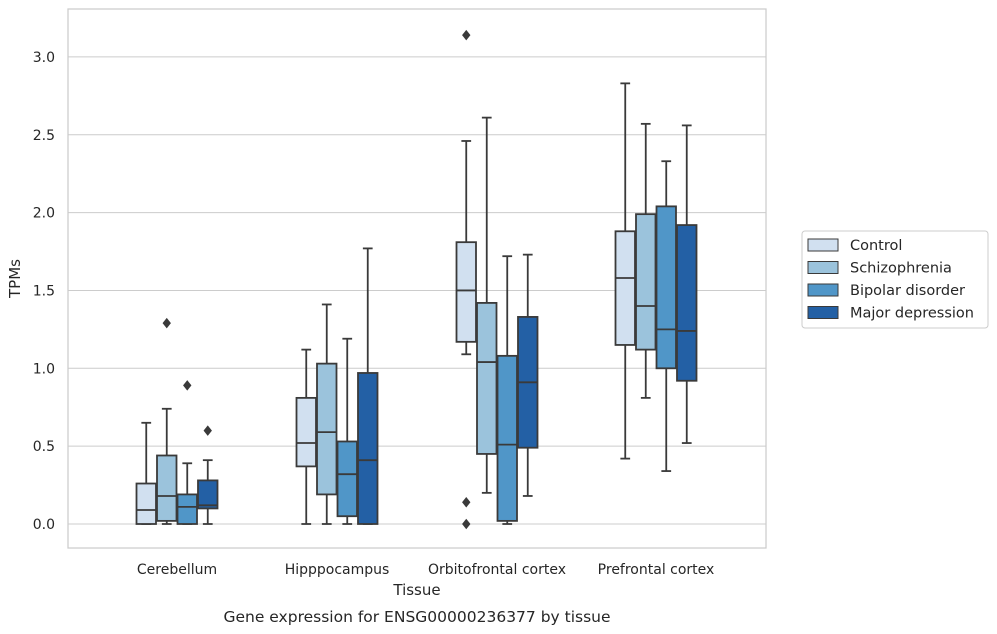  I want to click on y-axis-title: TPMs, so click(15, 279).